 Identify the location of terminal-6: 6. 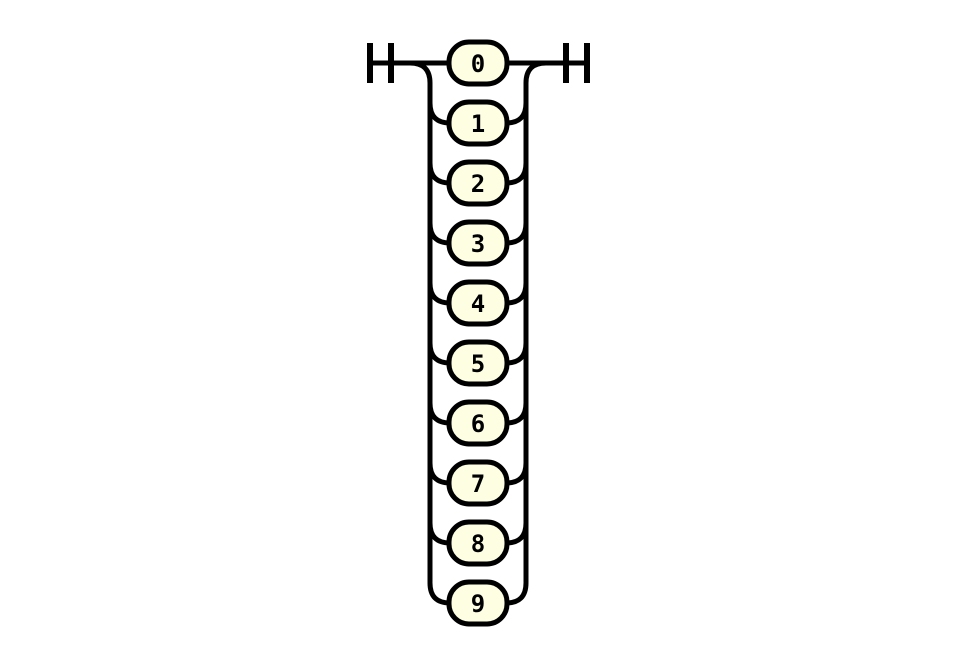
(478, 423).